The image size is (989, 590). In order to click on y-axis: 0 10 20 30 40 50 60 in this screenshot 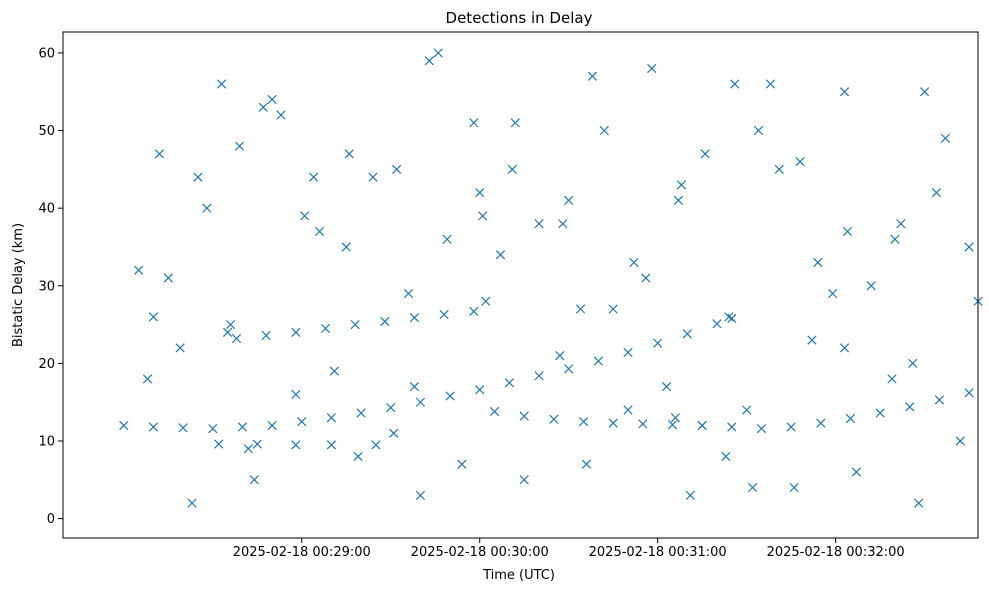, I will do `click(50, 286)`.